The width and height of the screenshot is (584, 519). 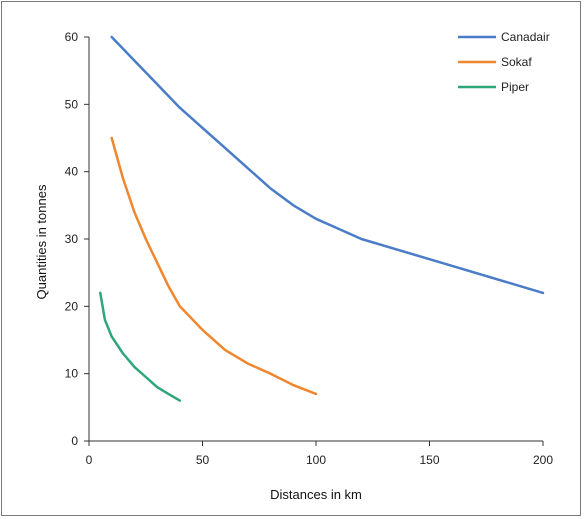 I want to click on y-axis-title: Quantities in tonnes, so click(x=41, y=241).